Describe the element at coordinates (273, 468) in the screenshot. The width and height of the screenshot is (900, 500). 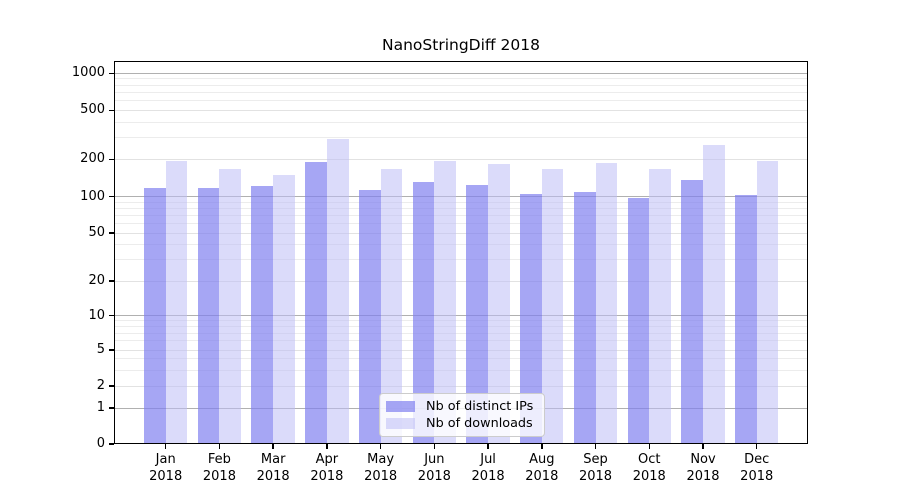
I see `x-tick-label: Mar 2018` at that location.